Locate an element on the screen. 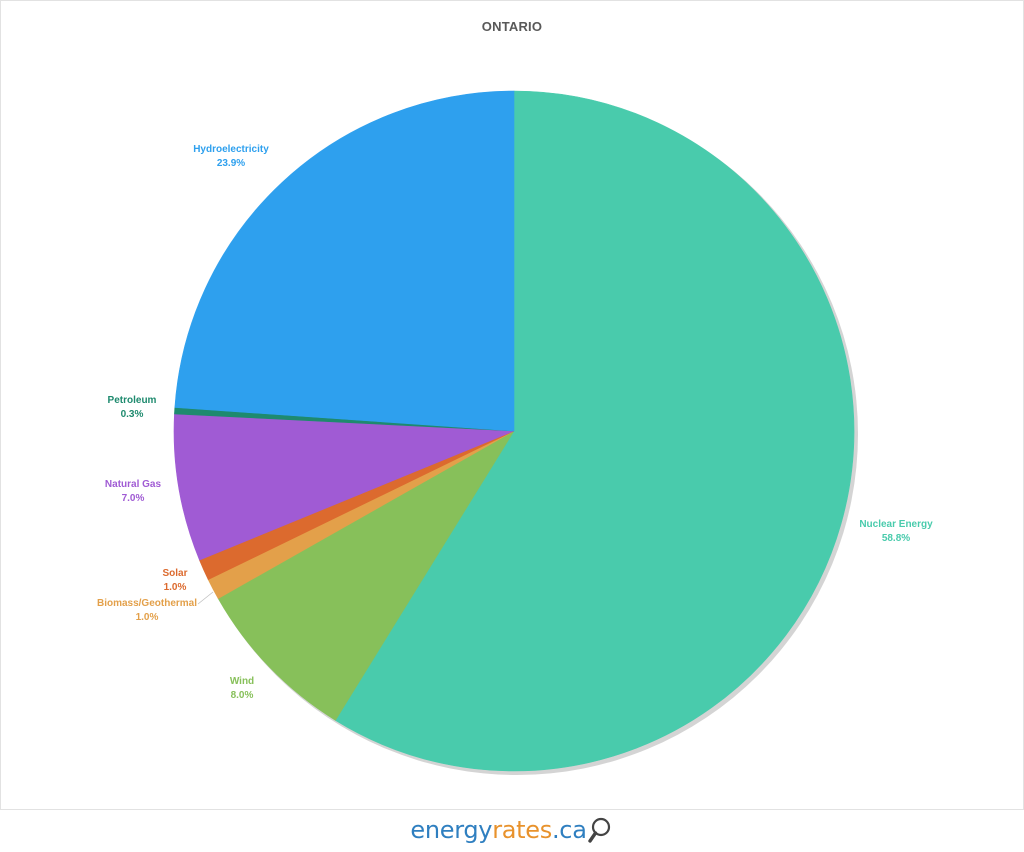 This screenshot has height=852, width=1024. slice-label-hydroelectricity: Hydroelectricity is located at coordinates (231, 149).